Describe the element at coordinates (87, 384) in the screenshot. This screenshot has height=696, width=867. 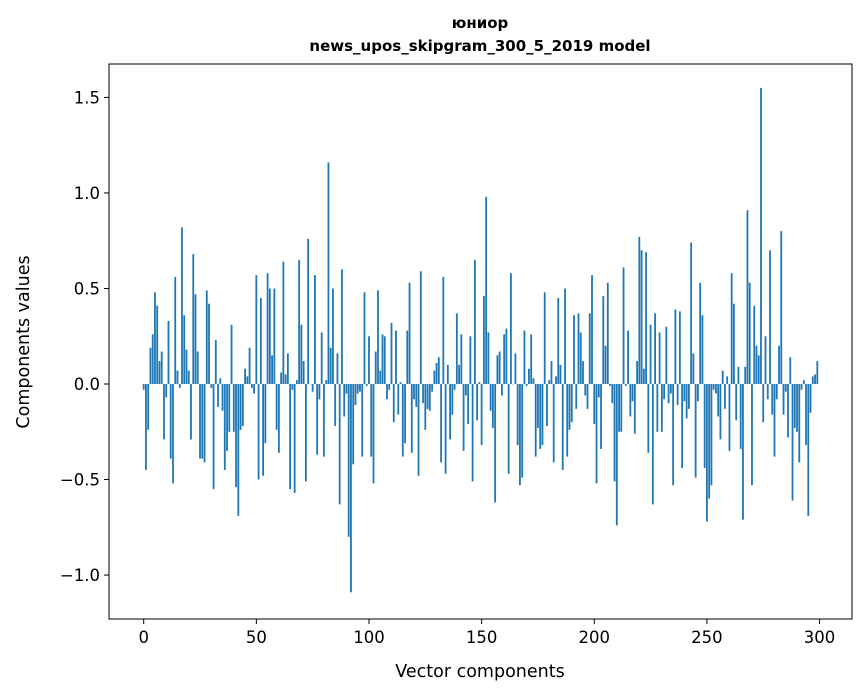
I see `y-tick-label: 0.0` at that location.